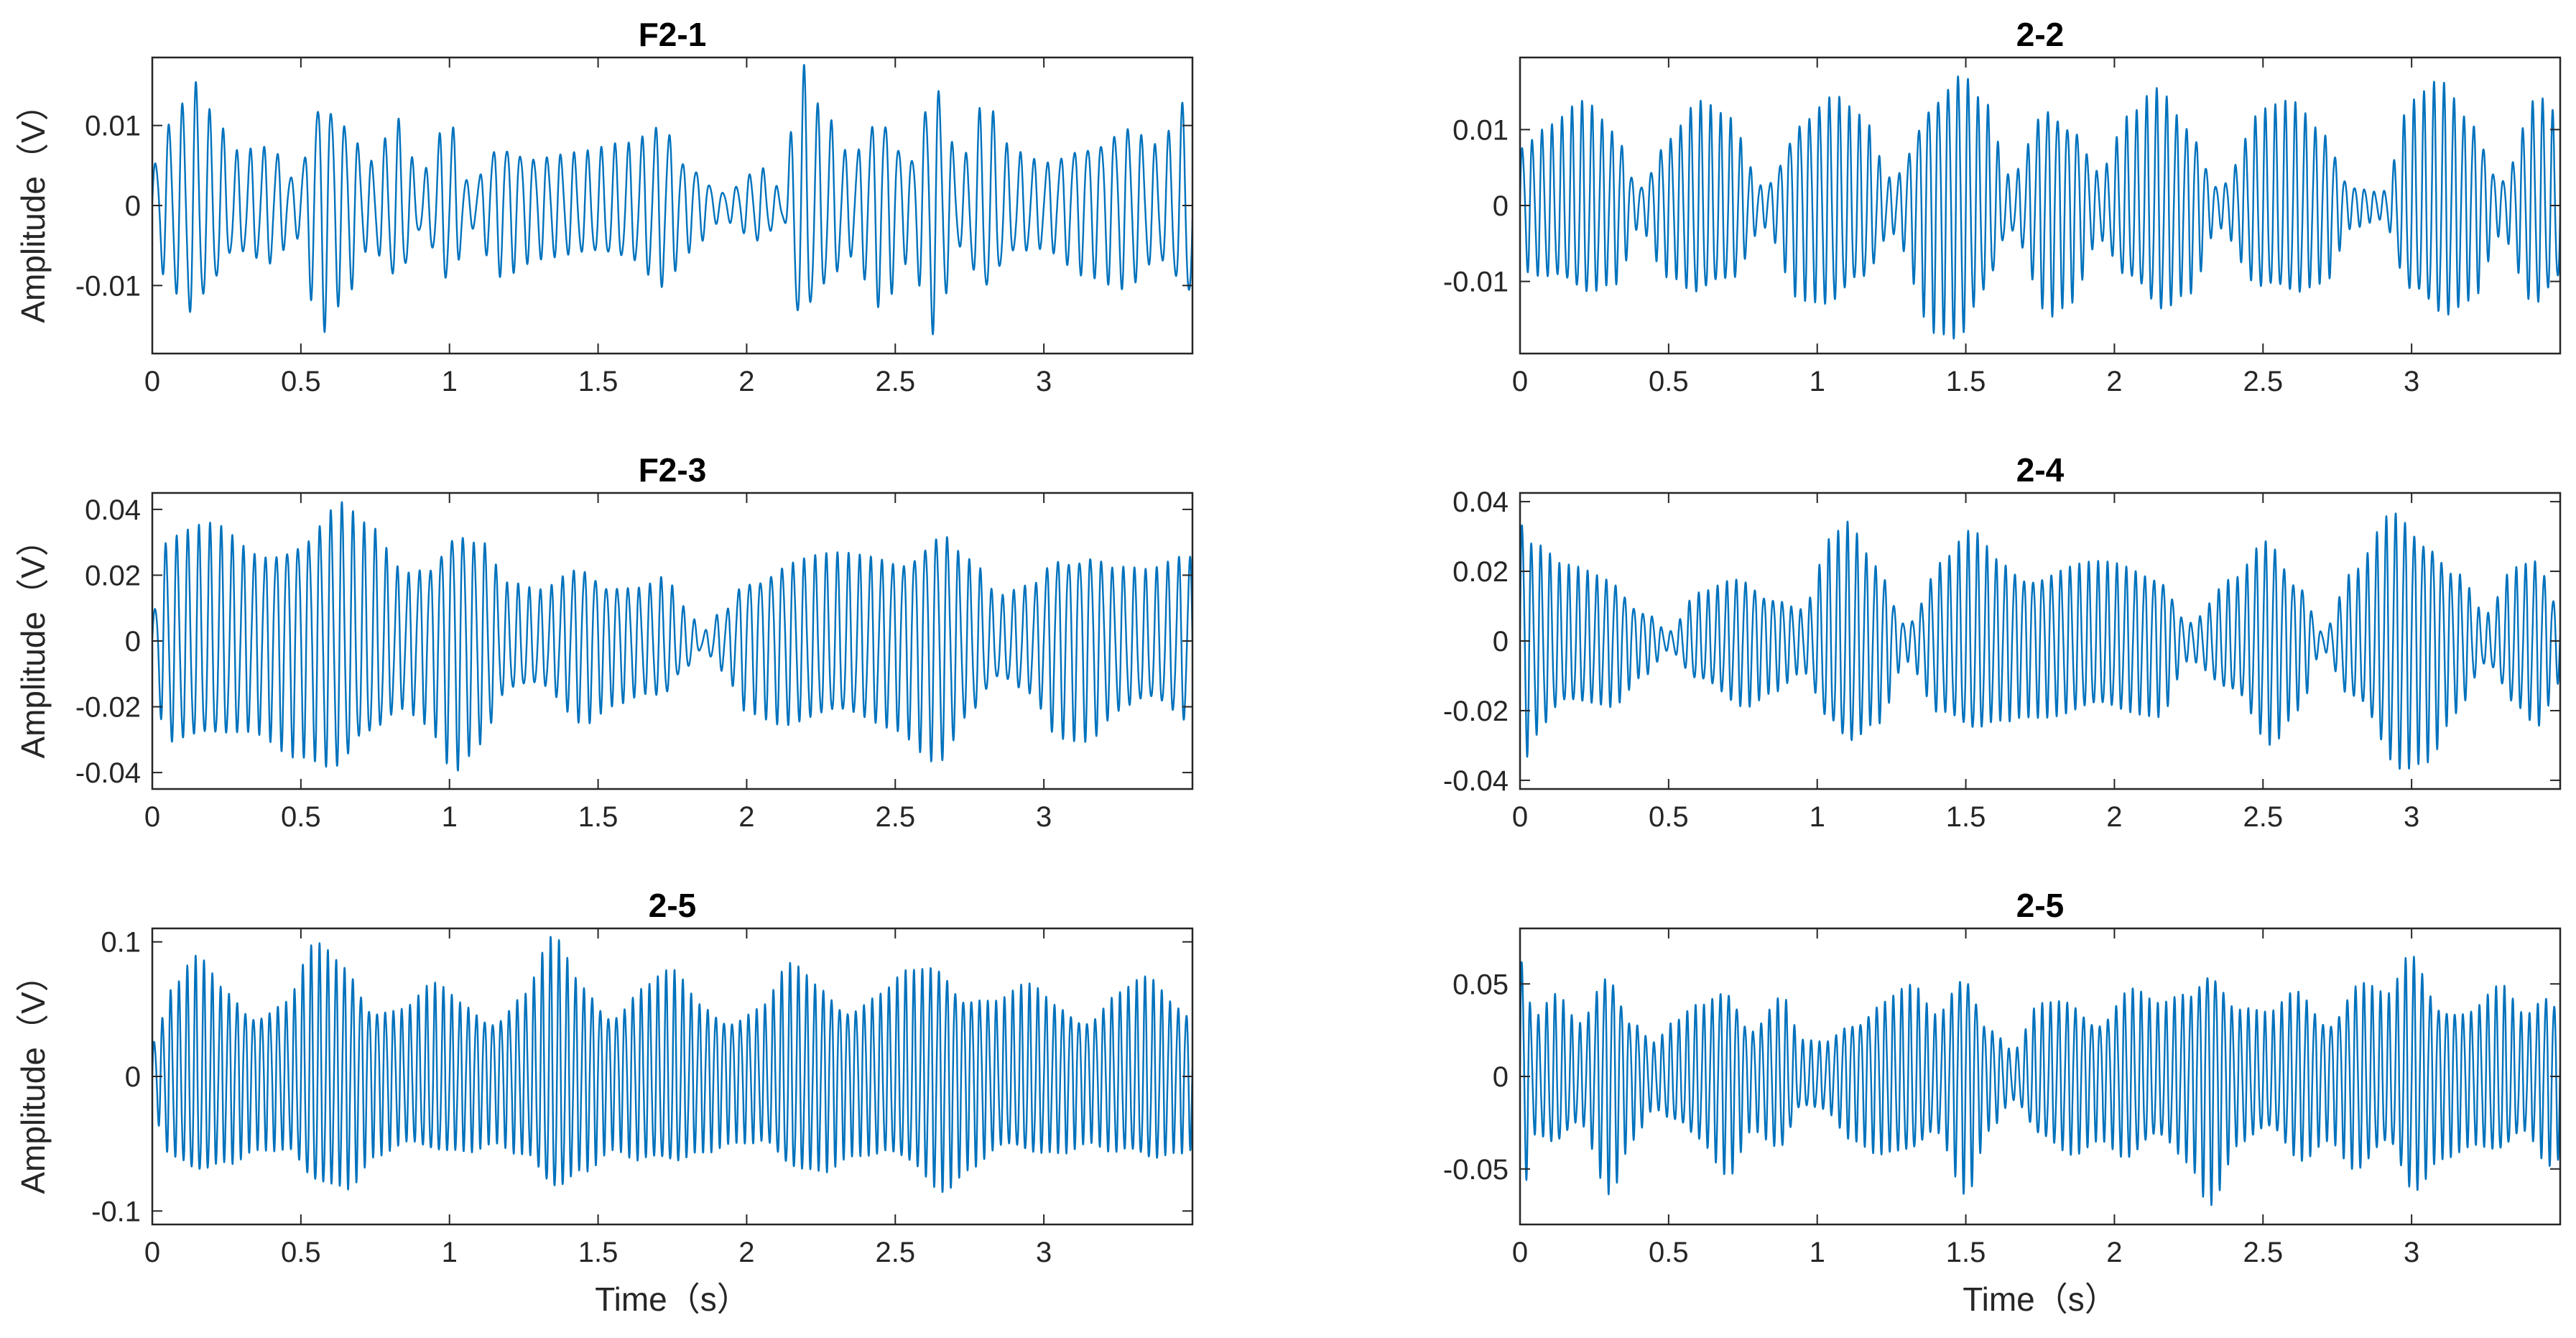 The width and height of the screenshot is (2576, 1338). Describe the element at coordinates (673, 470) in the screenshot. I see `subplot-title: F2-3` at that location.